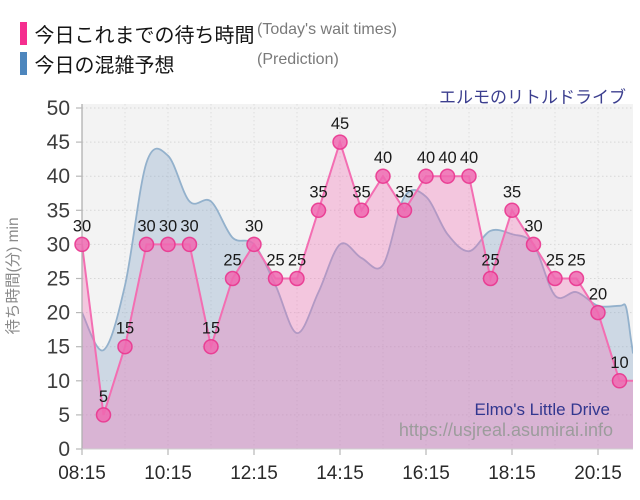 The height and width of the screenshot is (500, 640). I want to click on y-axis-title: 待ち時間(分) min, so click(13, 275).